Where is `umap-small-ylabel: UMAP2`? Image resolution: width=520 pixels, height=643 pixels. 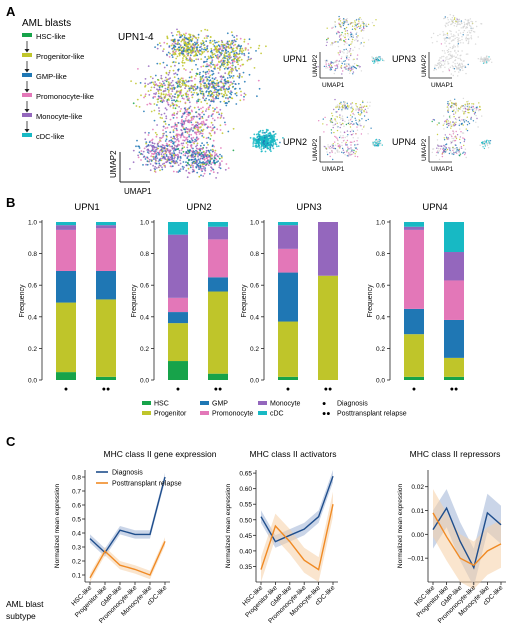
umap-small-ylabel: UMAP2 is located at coordinates (315, 149).